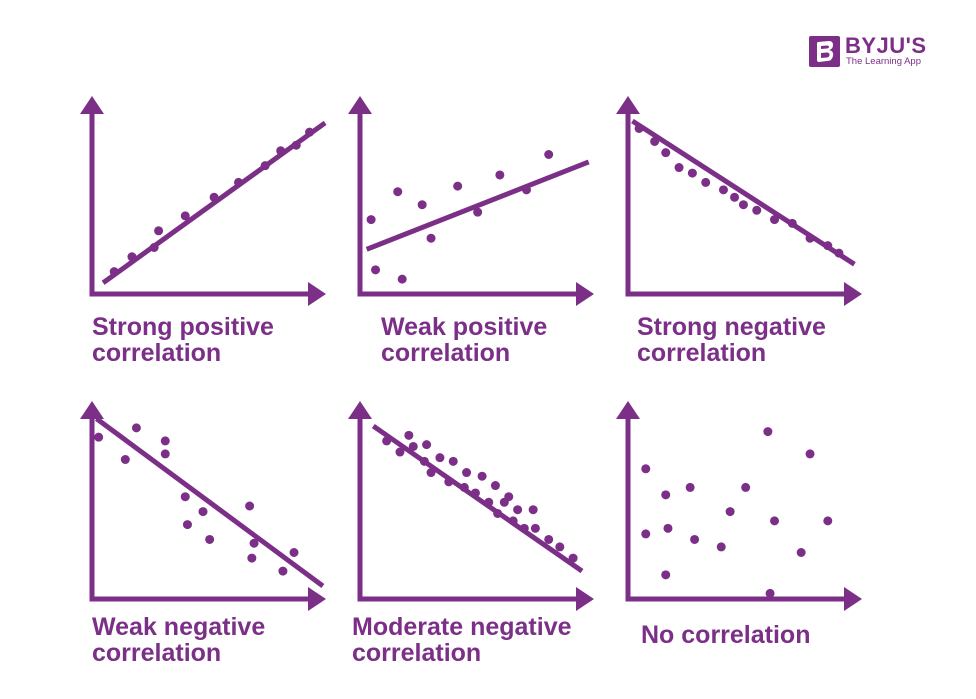 This screenshot has height=699, width=976. I want to click on caption-line: Moderate negative, so click(462, 627).